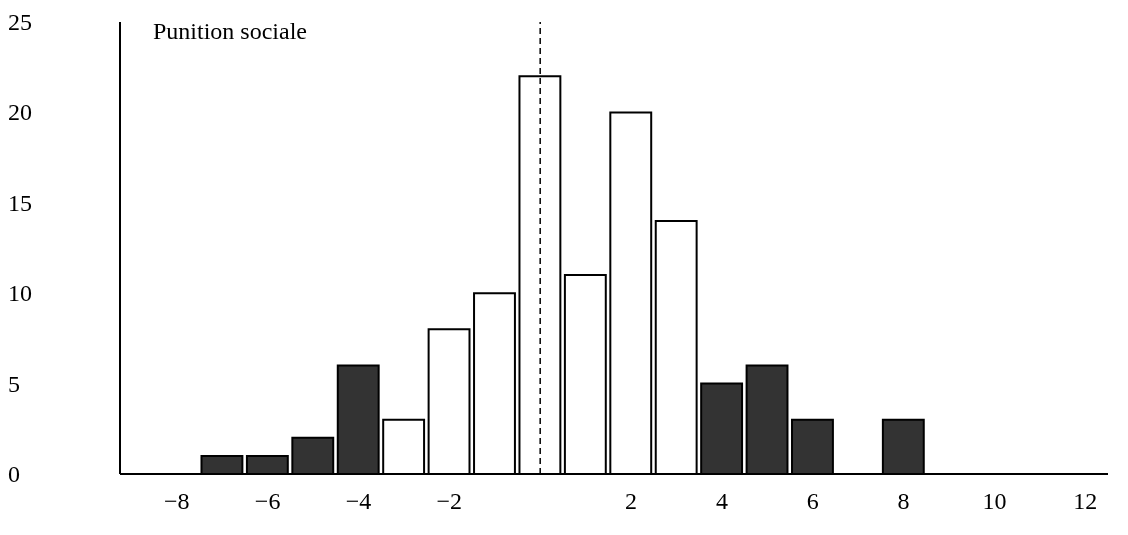 Image resolution: width=1128 pixels, height=535 pixels. What do you see at coordinates (20, 112) in the screenshot?
I see `y-tick-label: 20` at bounding box center [20, 112].